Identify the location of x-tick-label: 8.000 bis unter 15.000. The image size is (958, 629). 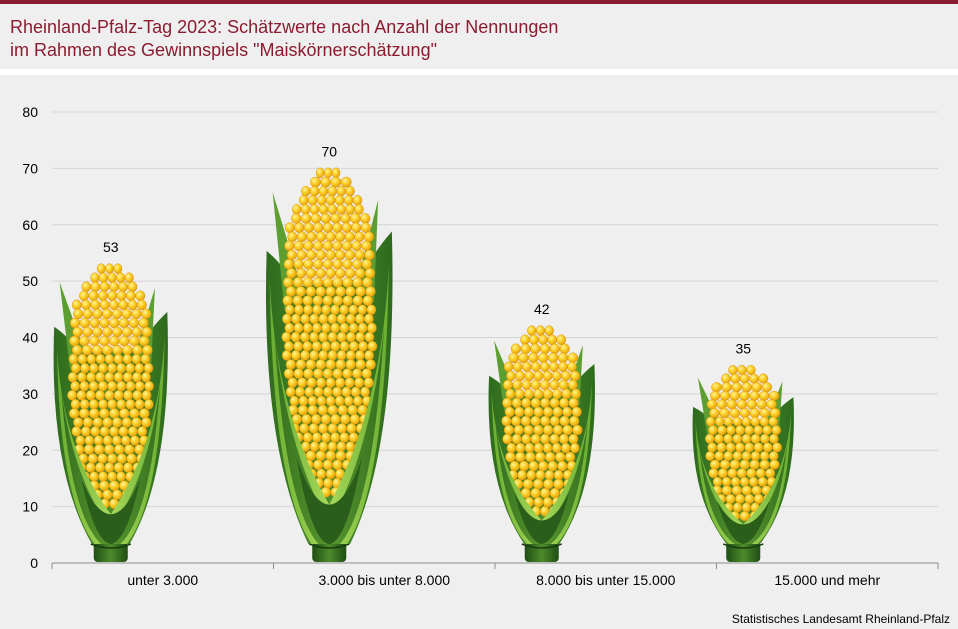
(606, 580).